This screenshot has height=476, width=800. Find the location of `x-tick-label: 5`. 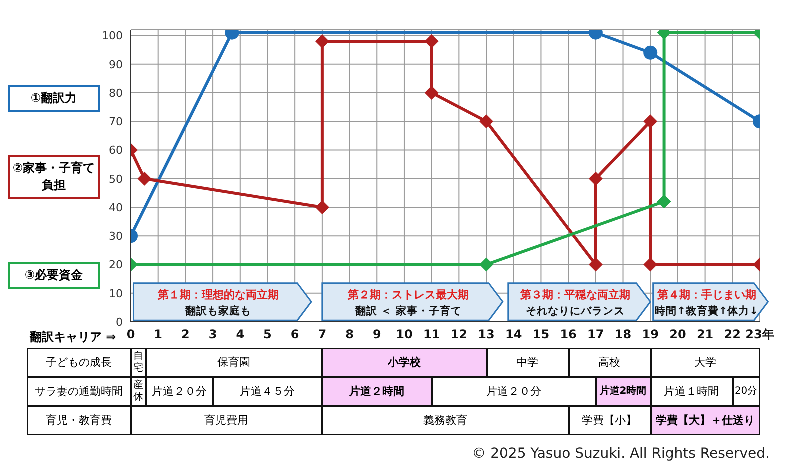

x-tick-label: 5 is located at coordinates (268, 335).